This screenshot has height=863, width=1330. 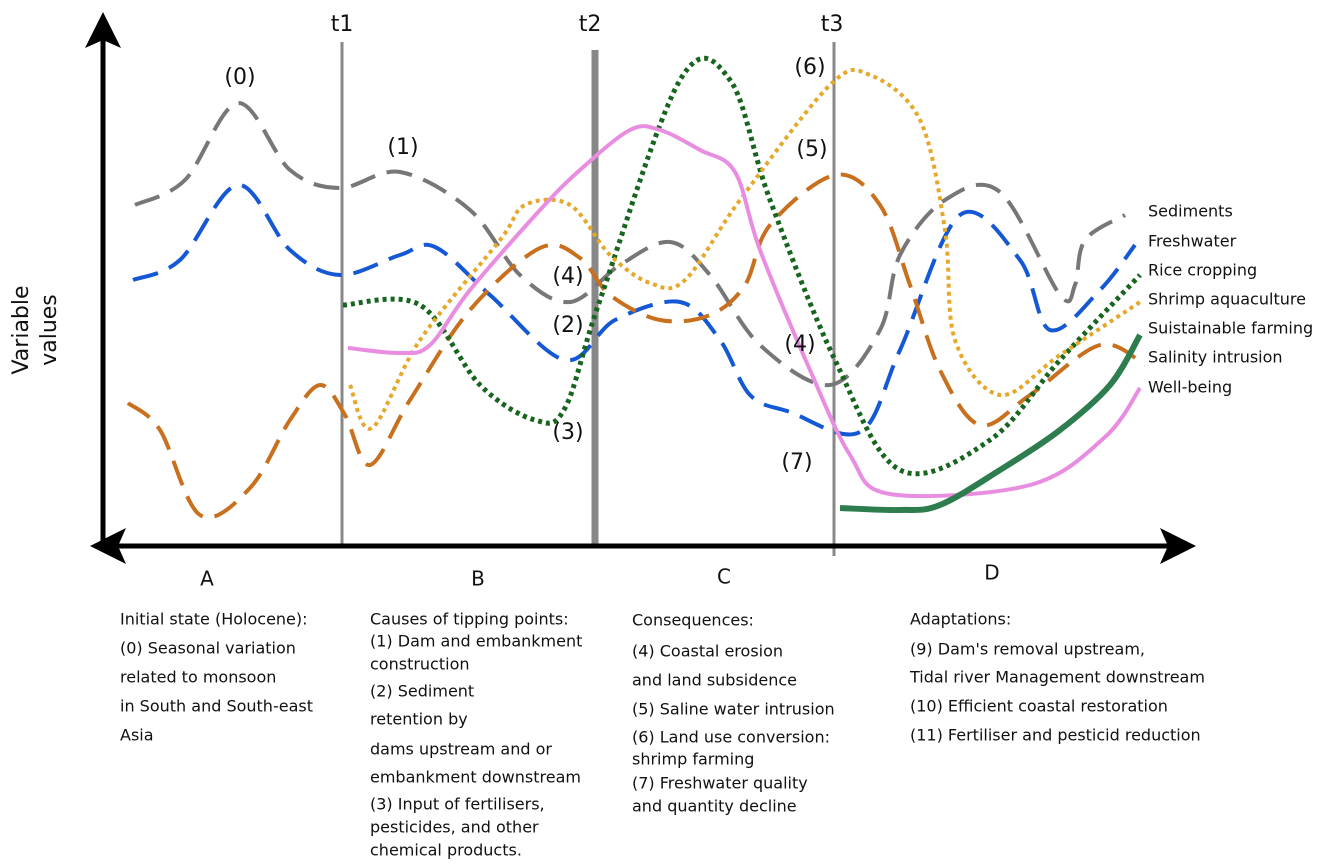 I want to click on phase-description-line: and land subsidence, so click(x=714, y=680).